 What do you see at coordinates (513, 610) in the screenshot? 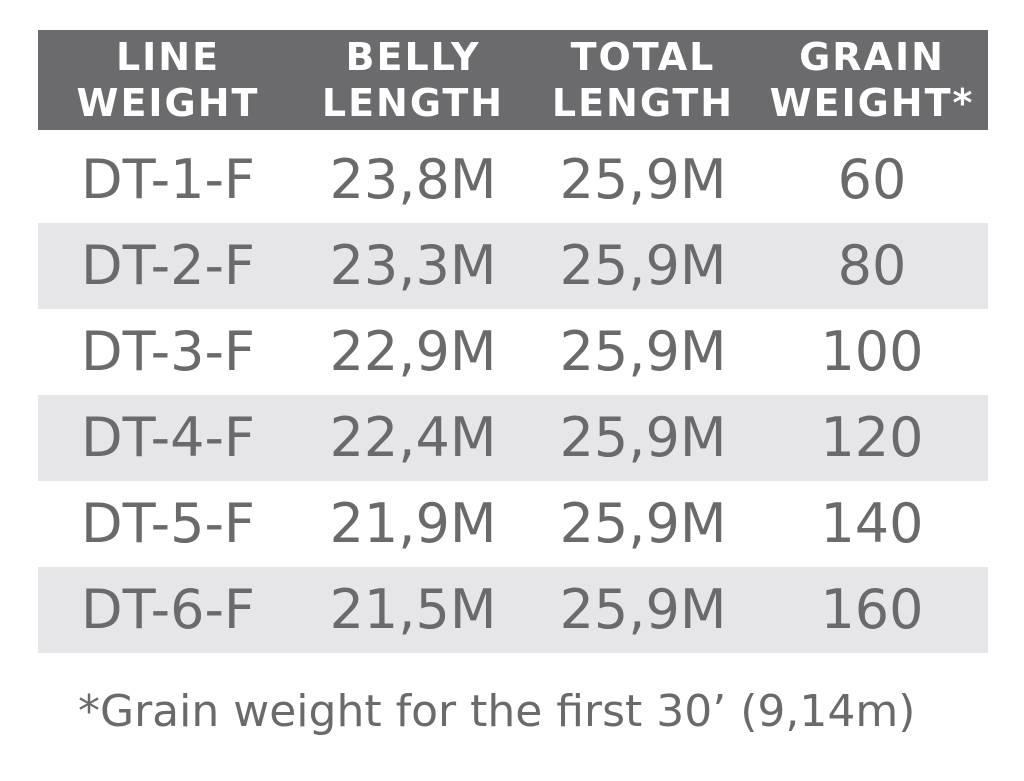
I see `table-row: DT-6-F 21,5M 25,9M 160` at bounding box center [513, 610].